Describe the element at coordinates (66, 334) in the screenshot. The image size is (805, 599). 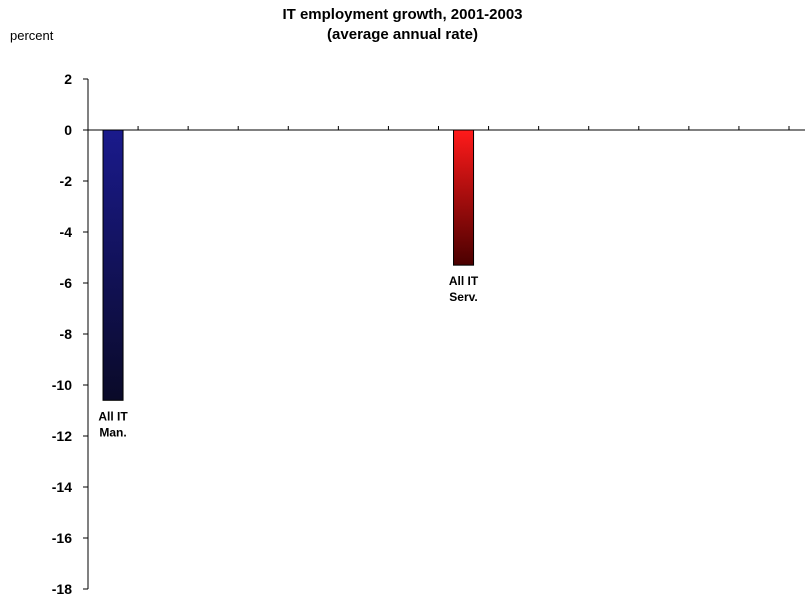
I see `y-tick-label: -8` at that location.